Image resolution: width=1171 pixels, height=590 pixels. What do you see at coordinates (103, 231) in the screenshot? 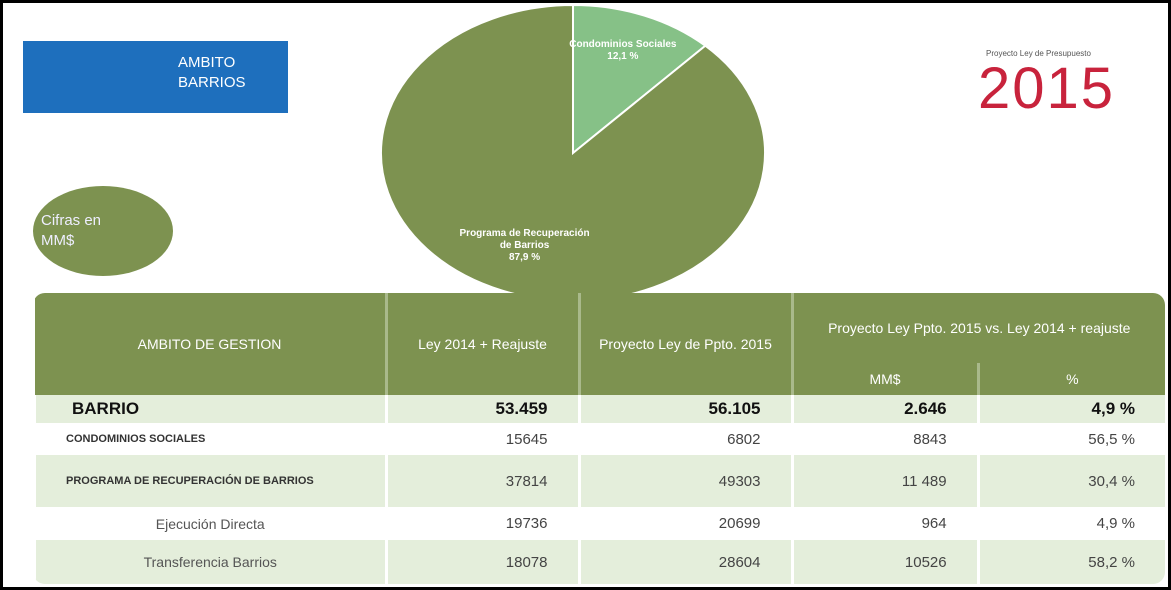
I see `units-badge: Cifras en MM$` at bounding box center [103, 231].